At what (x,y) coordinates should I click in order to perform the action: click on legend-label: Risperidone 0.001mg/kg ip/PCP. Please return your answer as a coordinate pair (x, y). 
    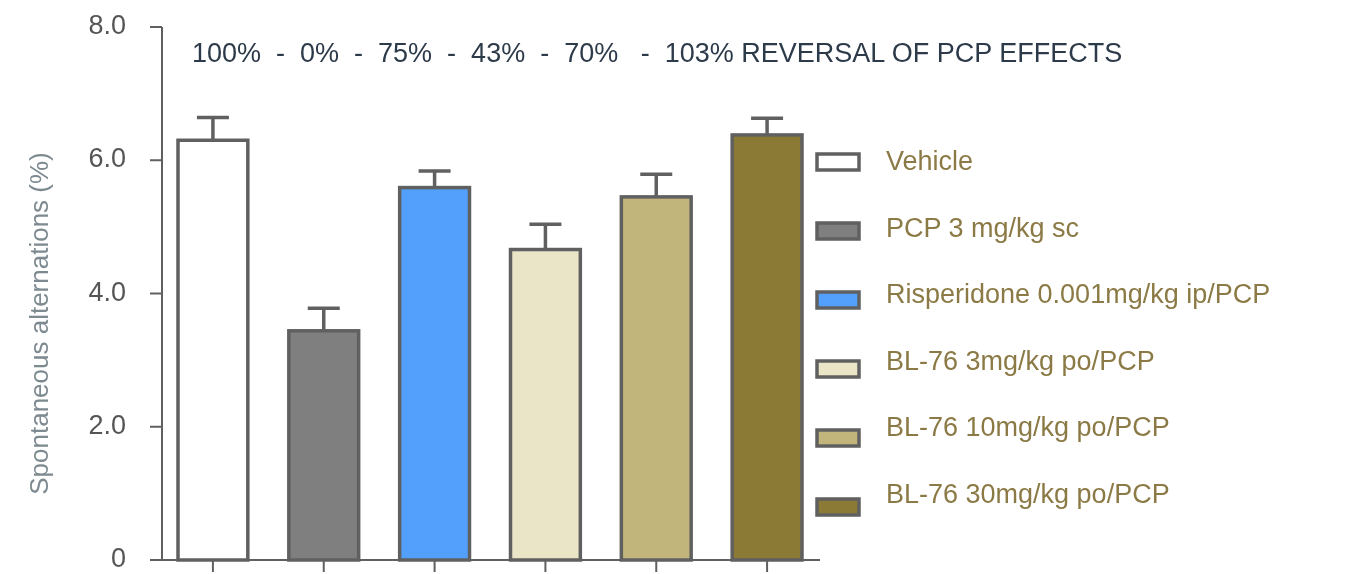
    Looking at the image, I should click on (1078, 294).